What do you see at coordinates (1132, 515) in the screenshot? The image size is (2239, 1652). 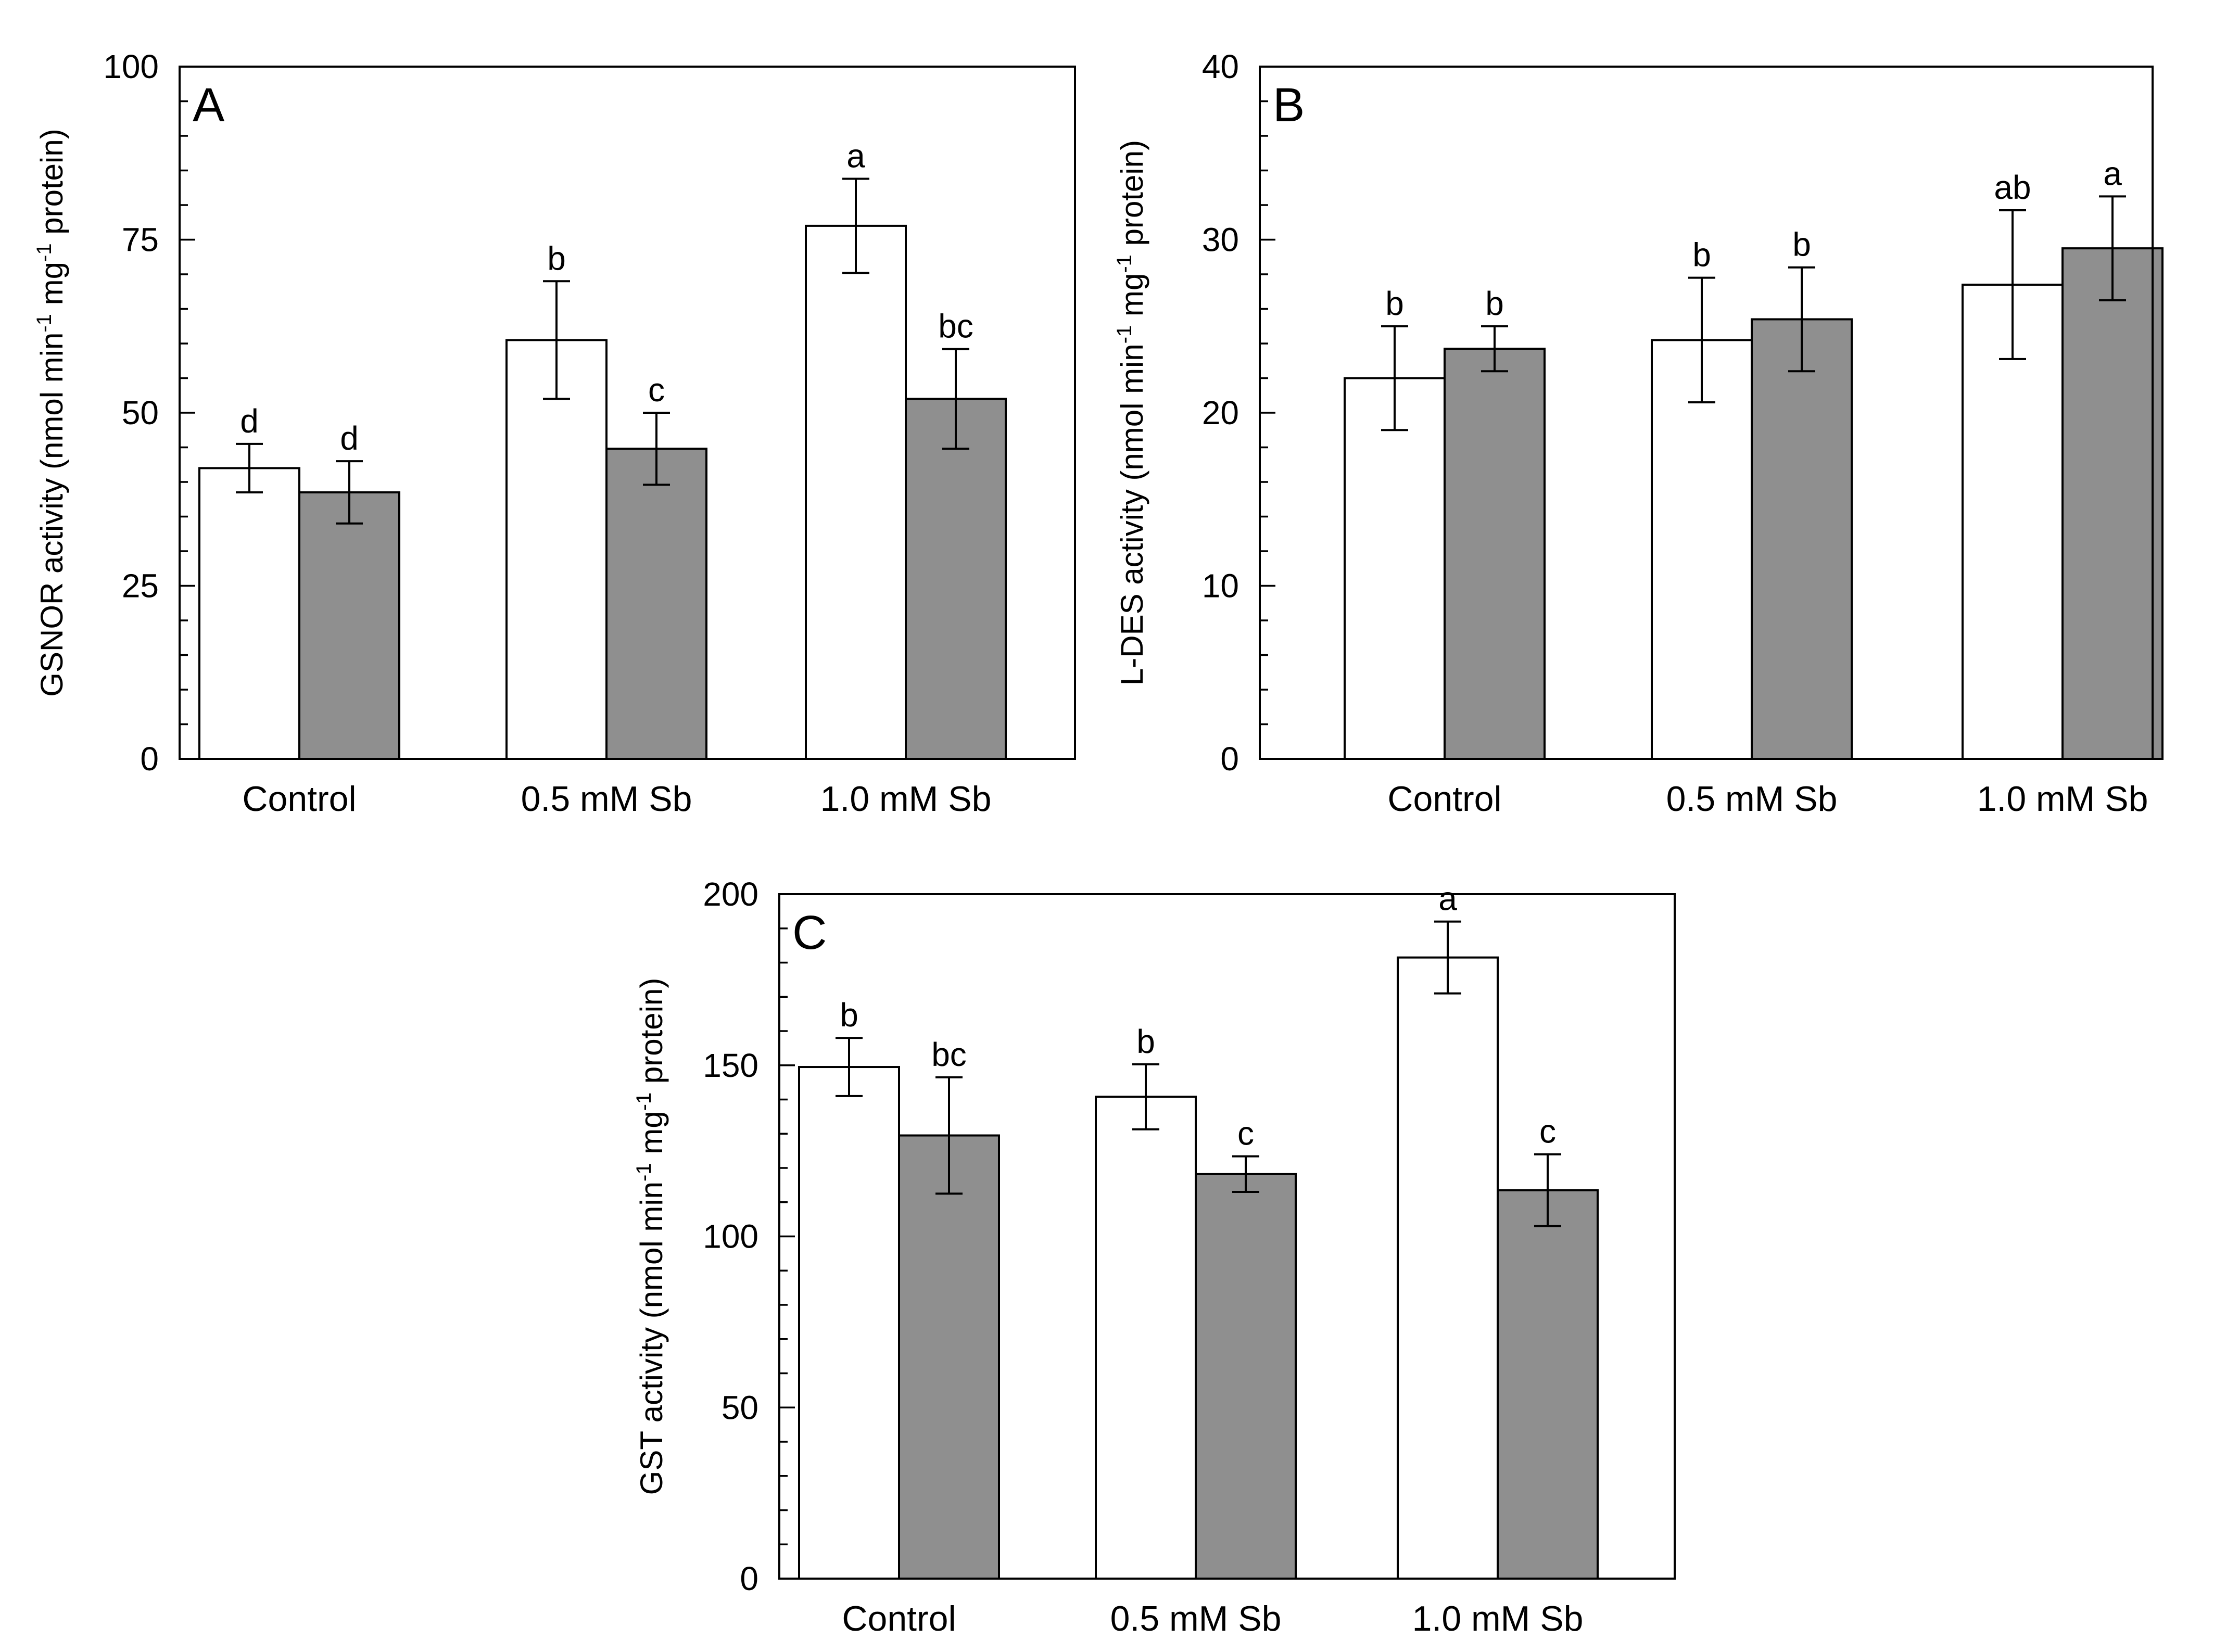 I see `y-axis-title-part: L-DES activity (nmol min` at bounding box center [1132, 515].